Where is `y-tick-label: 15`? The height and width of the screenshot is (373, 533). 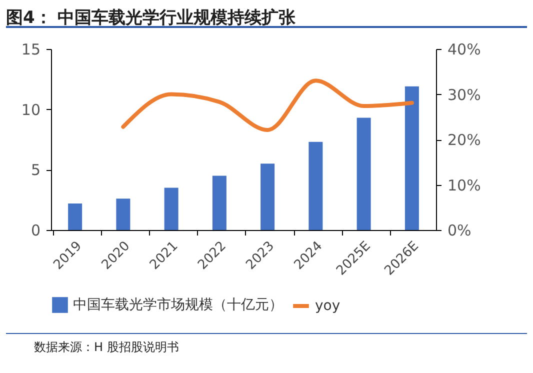
y-tick-label: 15 is located at coordinates (30, 49).